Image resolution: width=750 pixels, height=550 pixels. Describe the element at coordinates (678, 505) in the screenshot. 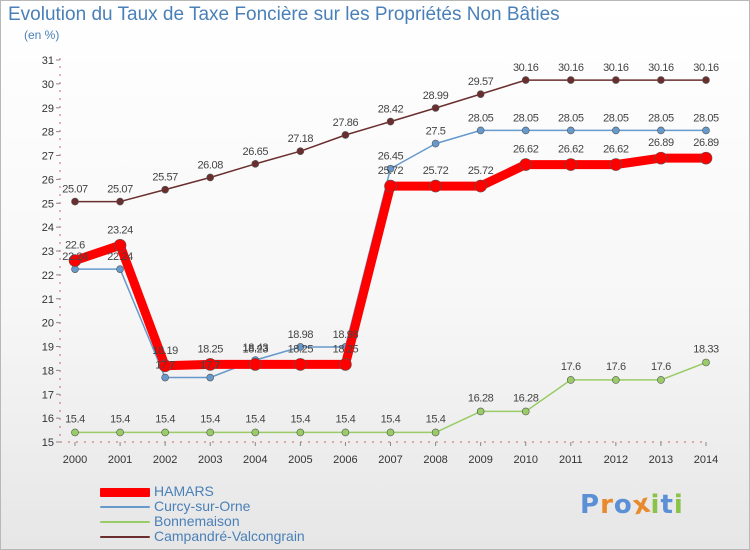

I see `logo-letter: i` at that location.